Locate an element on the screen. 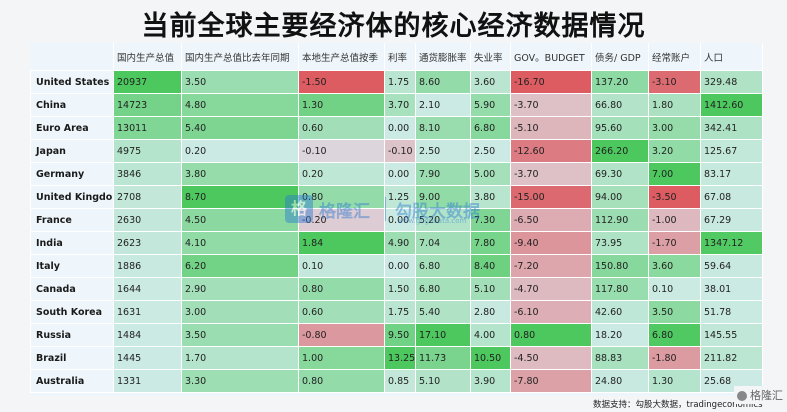  country-name: South Korea is located at coordinates (72, 312).